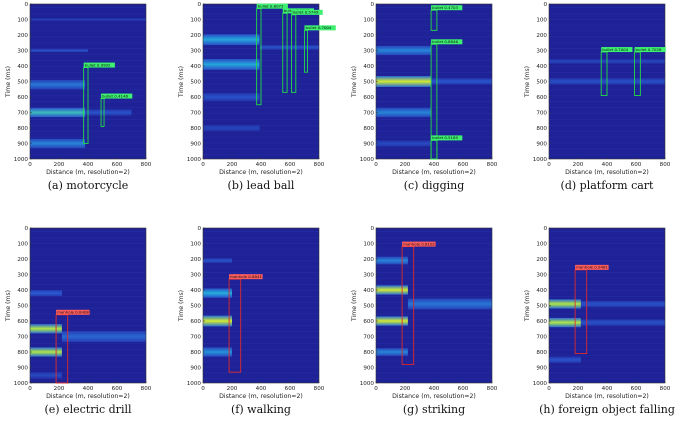  Describe the element at coordinates (607, 409) in the screenshot. I see `panel-caption: (h) foreign object falling` at that location.